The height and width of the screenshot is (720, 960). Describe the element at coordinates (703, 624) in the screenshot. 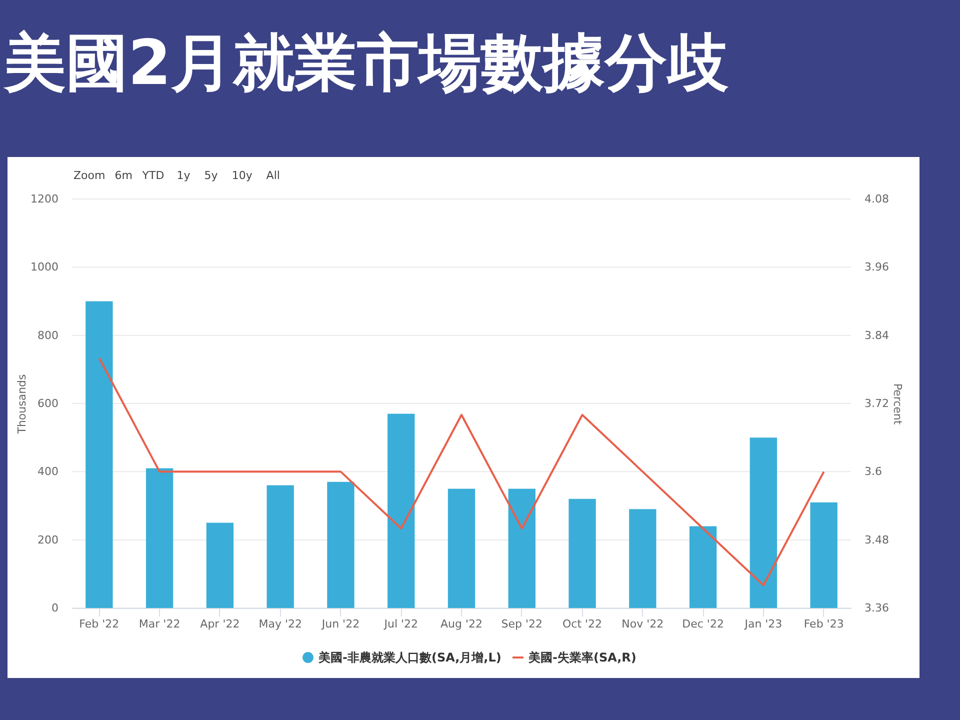

I see `x-tick-label: Dec '22` at that location.